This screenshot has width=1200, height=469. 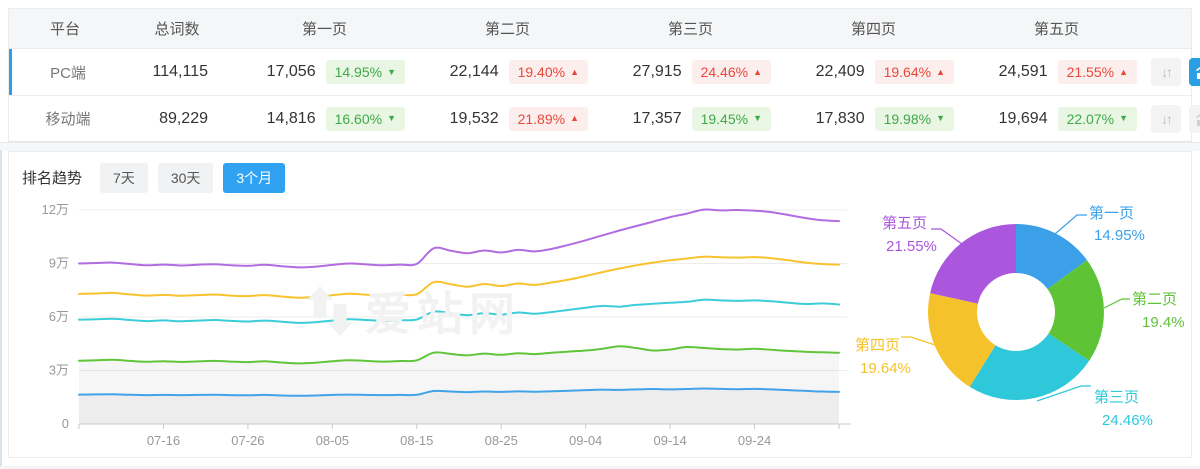 What do you see at coordinates (254, 177) in the screenshot?
I see `tab-3months: 3个月` at bounding box center [254, 177].